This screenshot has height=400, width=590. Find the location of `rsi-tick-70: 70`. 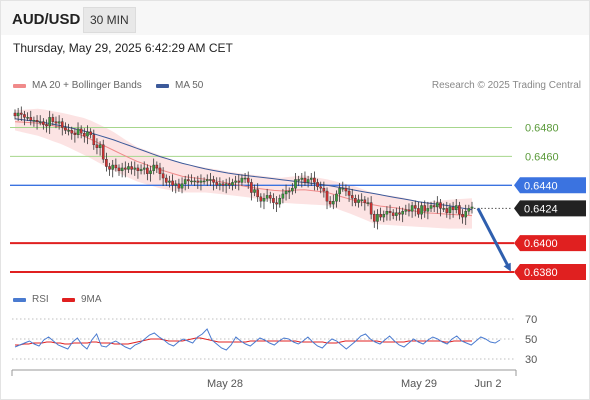

rsi-tick-70: 70 is located at coordinates (531, 320).